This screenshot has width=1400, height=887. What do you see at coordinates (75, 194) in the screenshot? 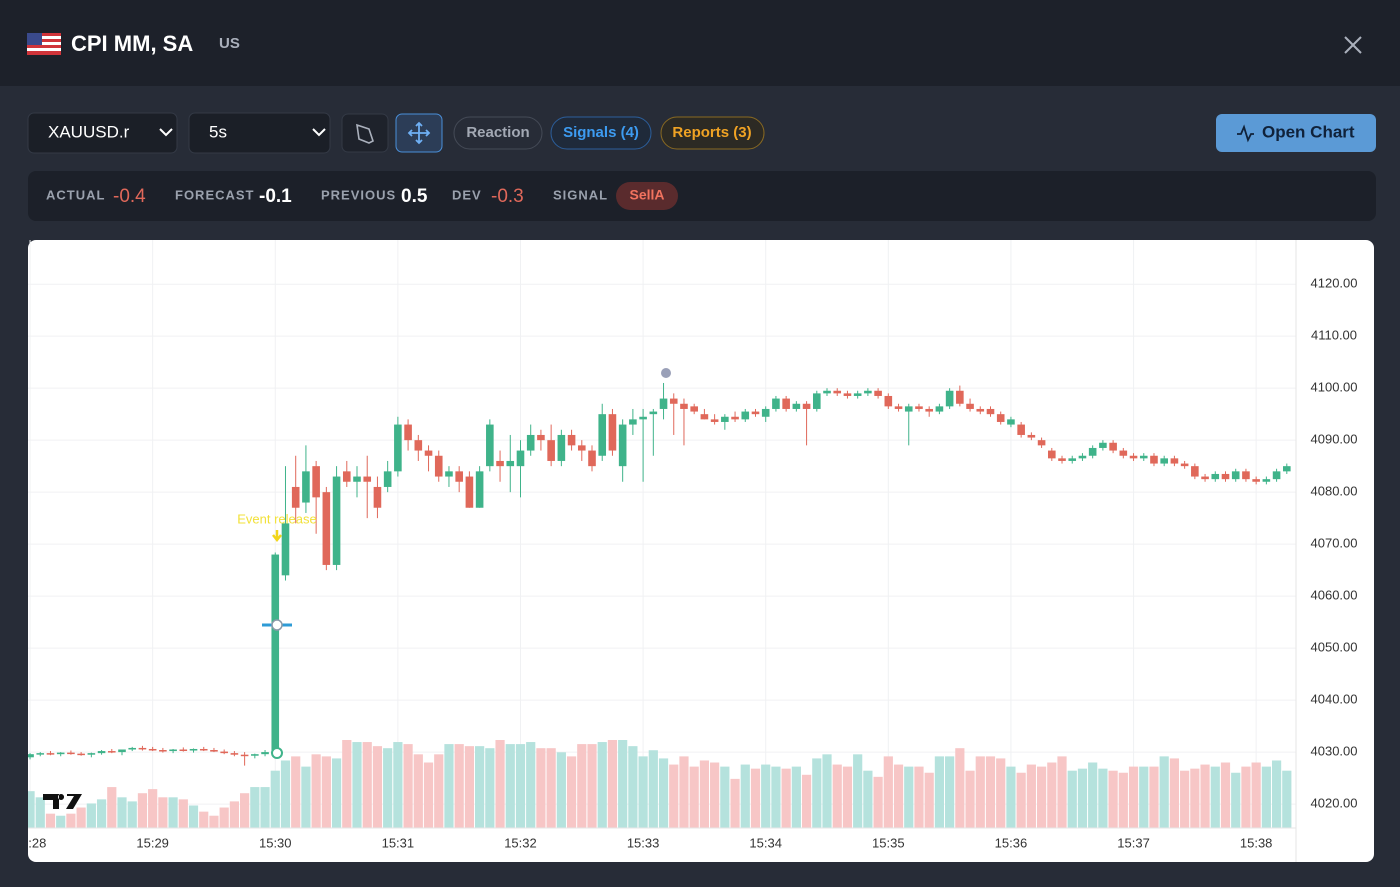
I see `stat-label: ACTUAL` at bounding box center [75, 194].